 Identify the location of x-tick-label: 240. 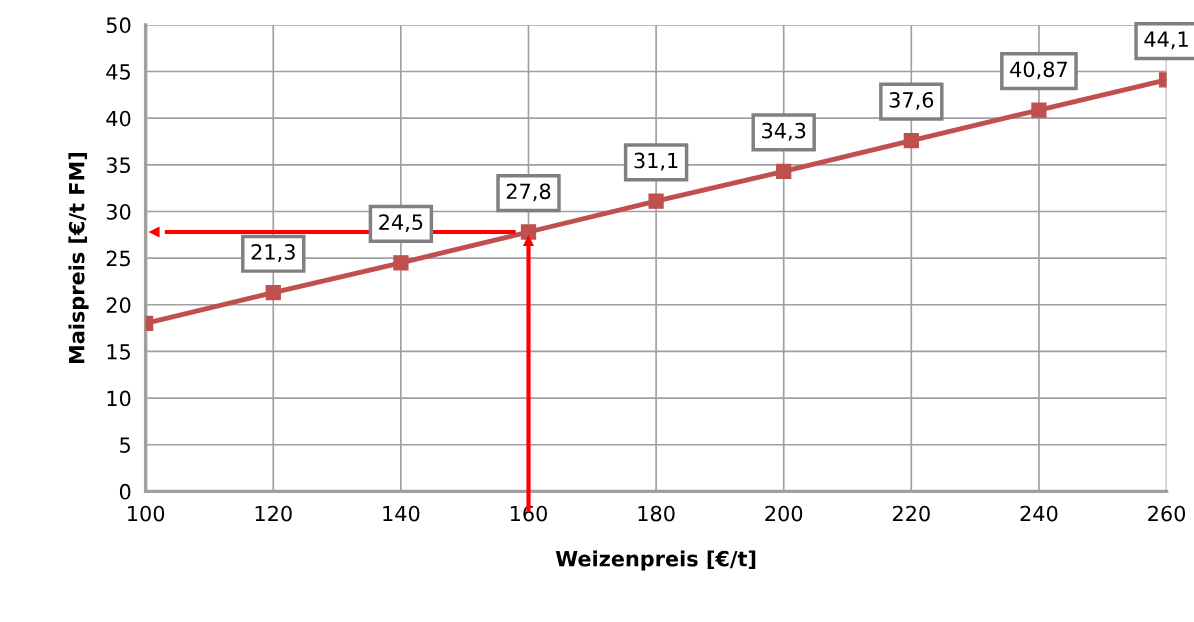
(1039, 513).